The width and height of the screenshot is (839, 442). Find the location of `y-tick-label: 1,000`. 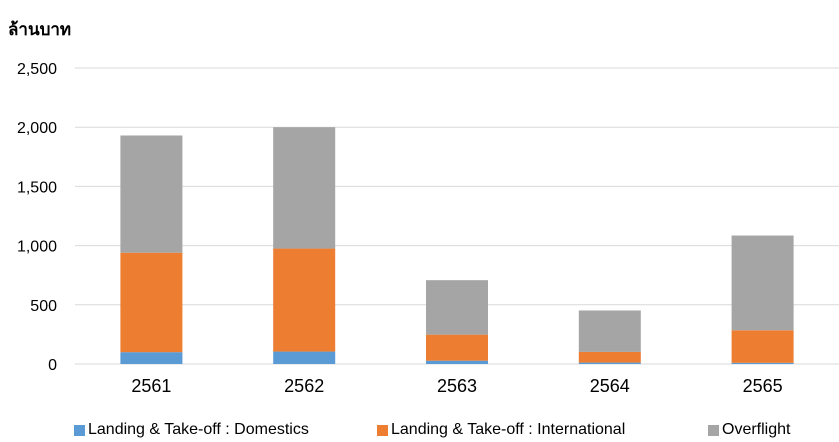

y-tick-label: 1,000 is located at coordinates (37, 247).